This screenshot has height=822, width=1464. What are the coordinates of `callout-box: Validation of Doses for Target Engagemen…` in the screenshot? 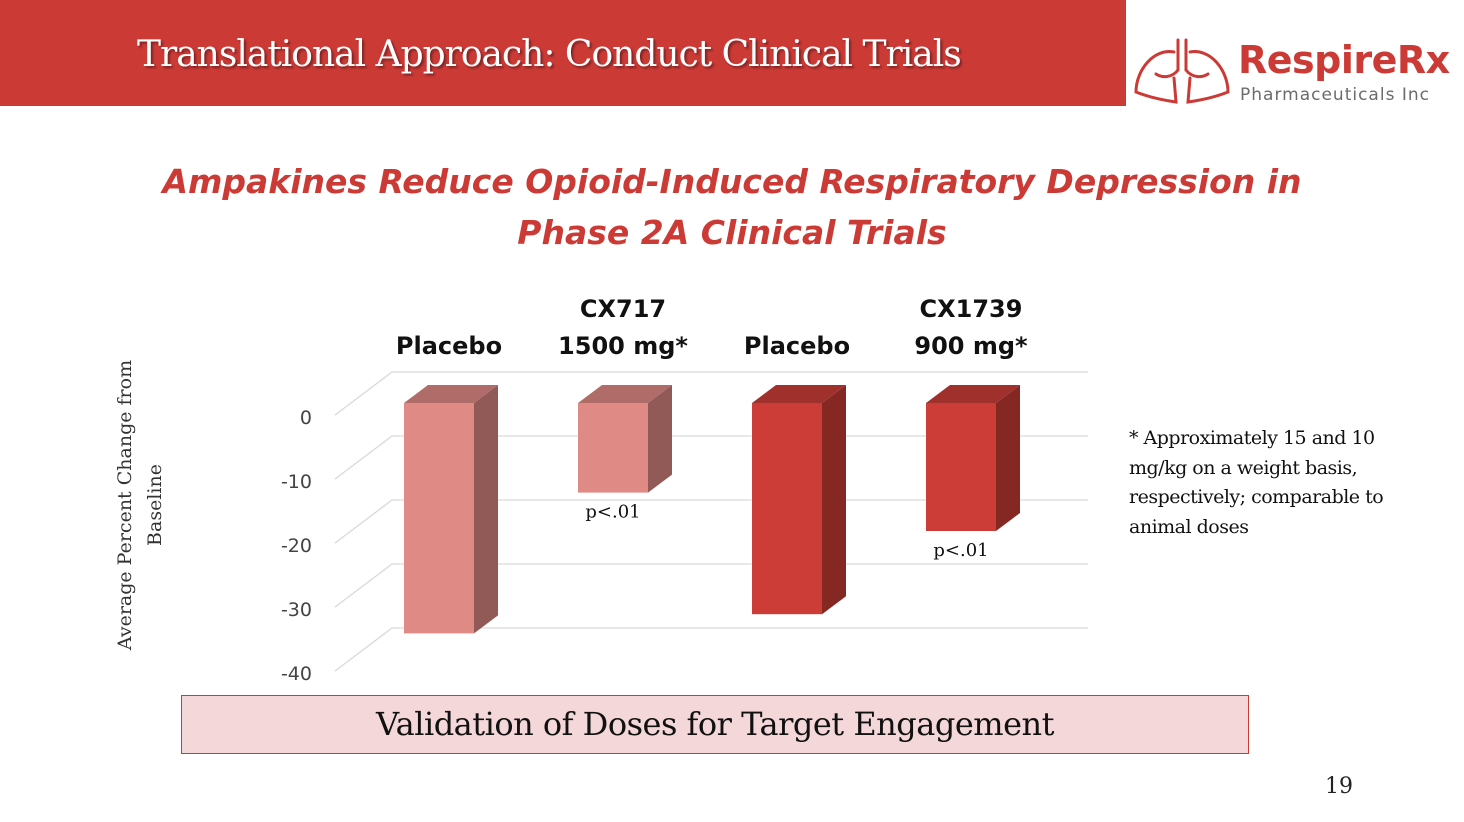 It's located at (715, 724).